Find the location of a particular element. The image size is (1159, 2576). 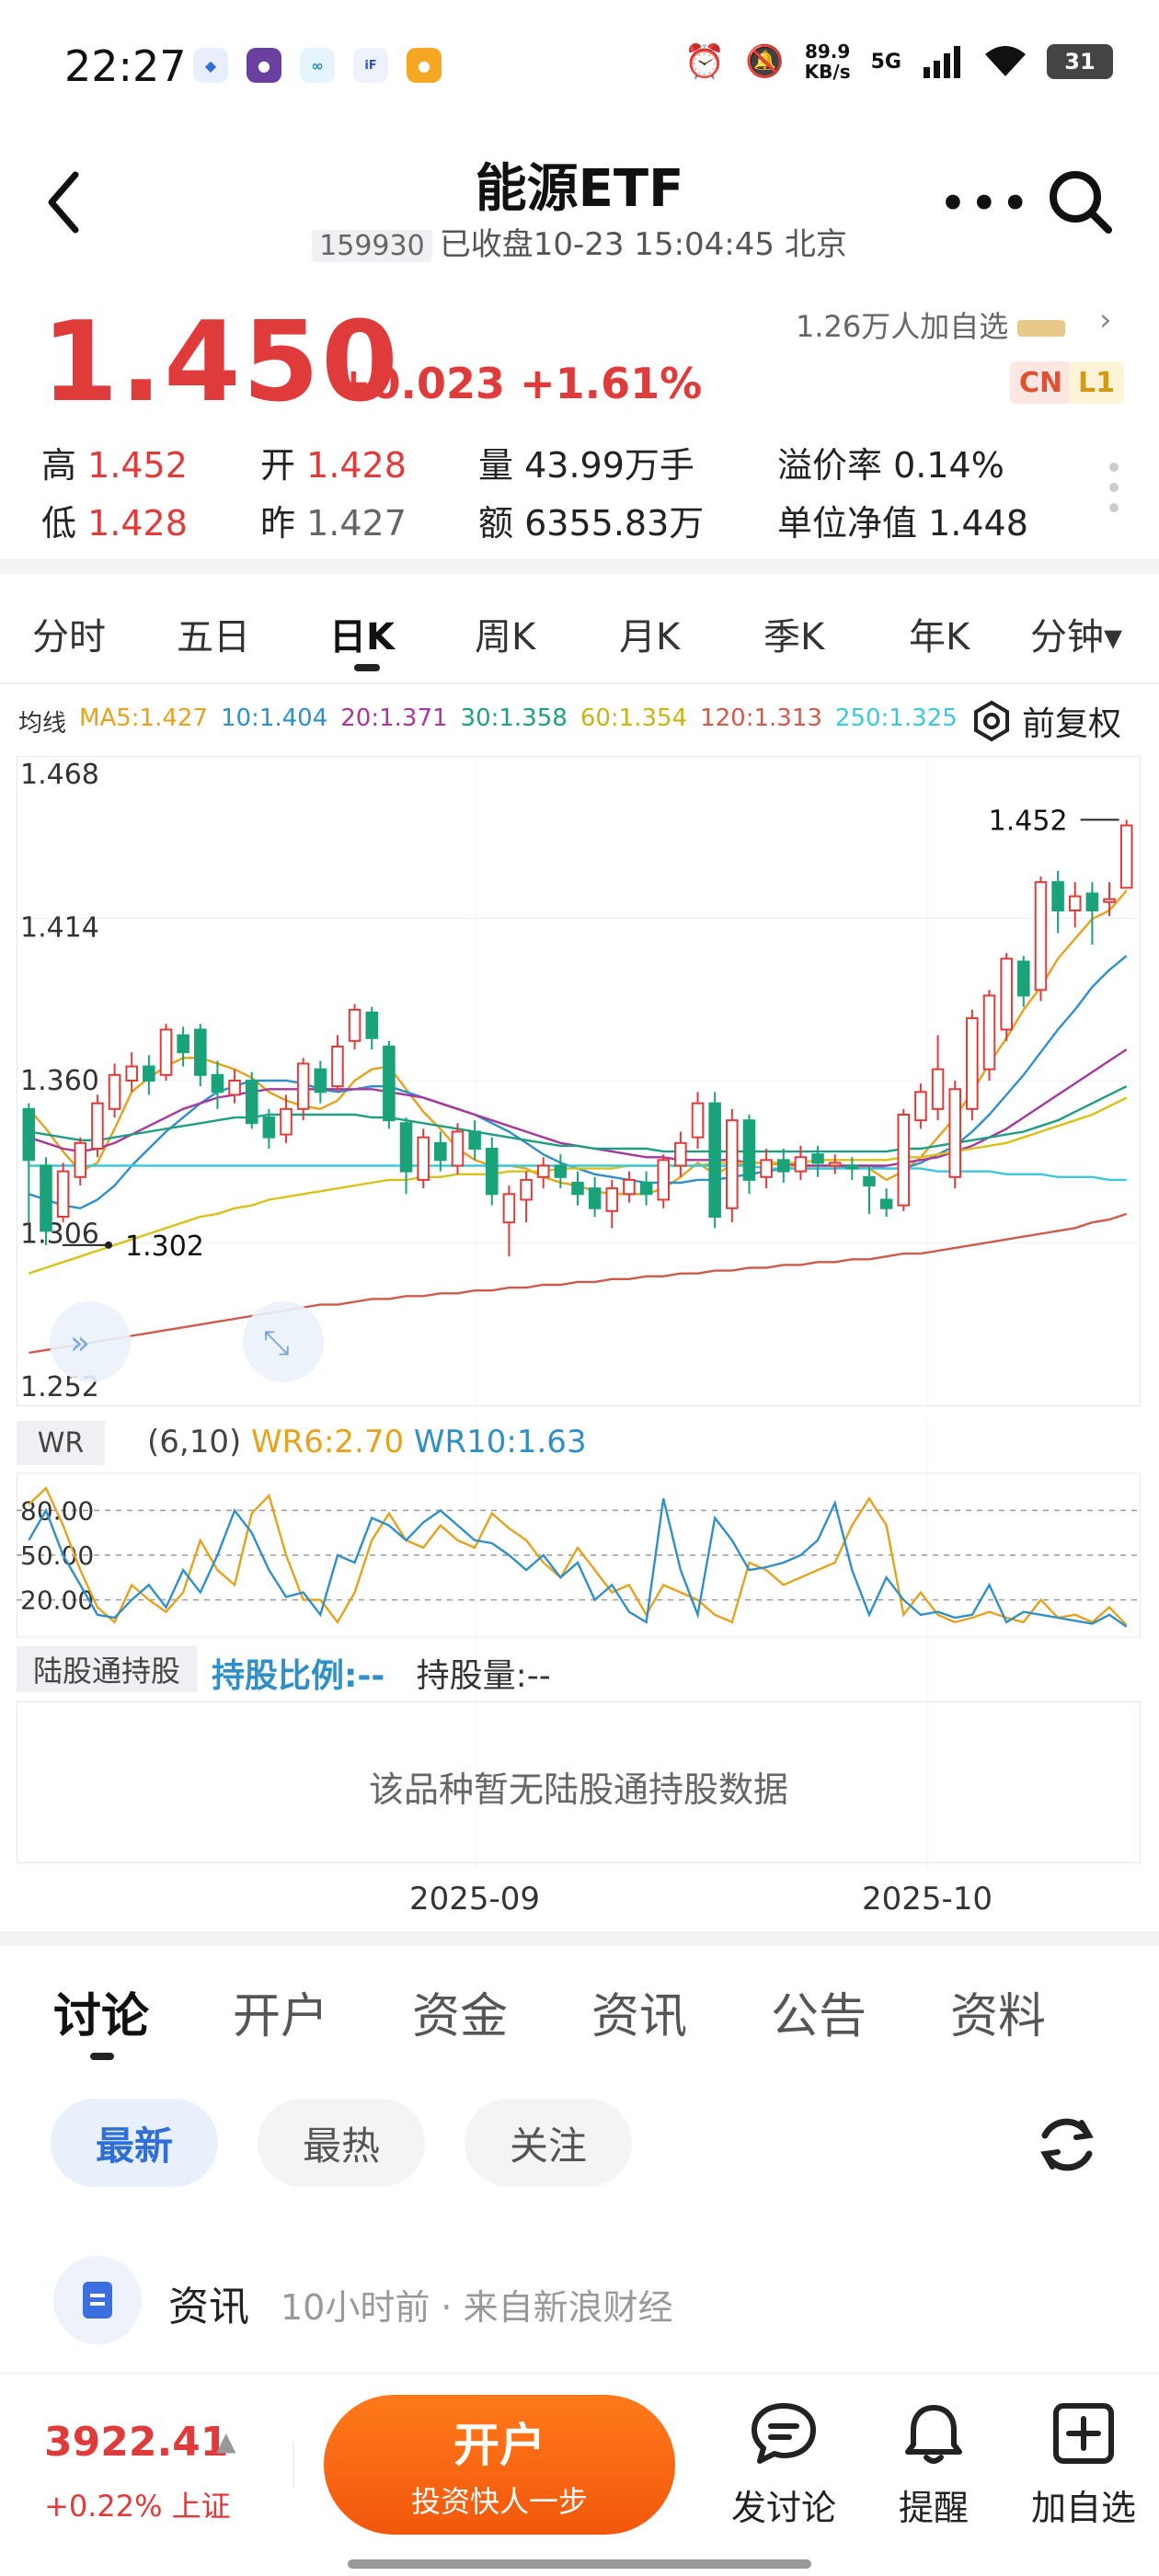

watchlist-count: 1.26万人加自选 is located at coordinates (931, 324).